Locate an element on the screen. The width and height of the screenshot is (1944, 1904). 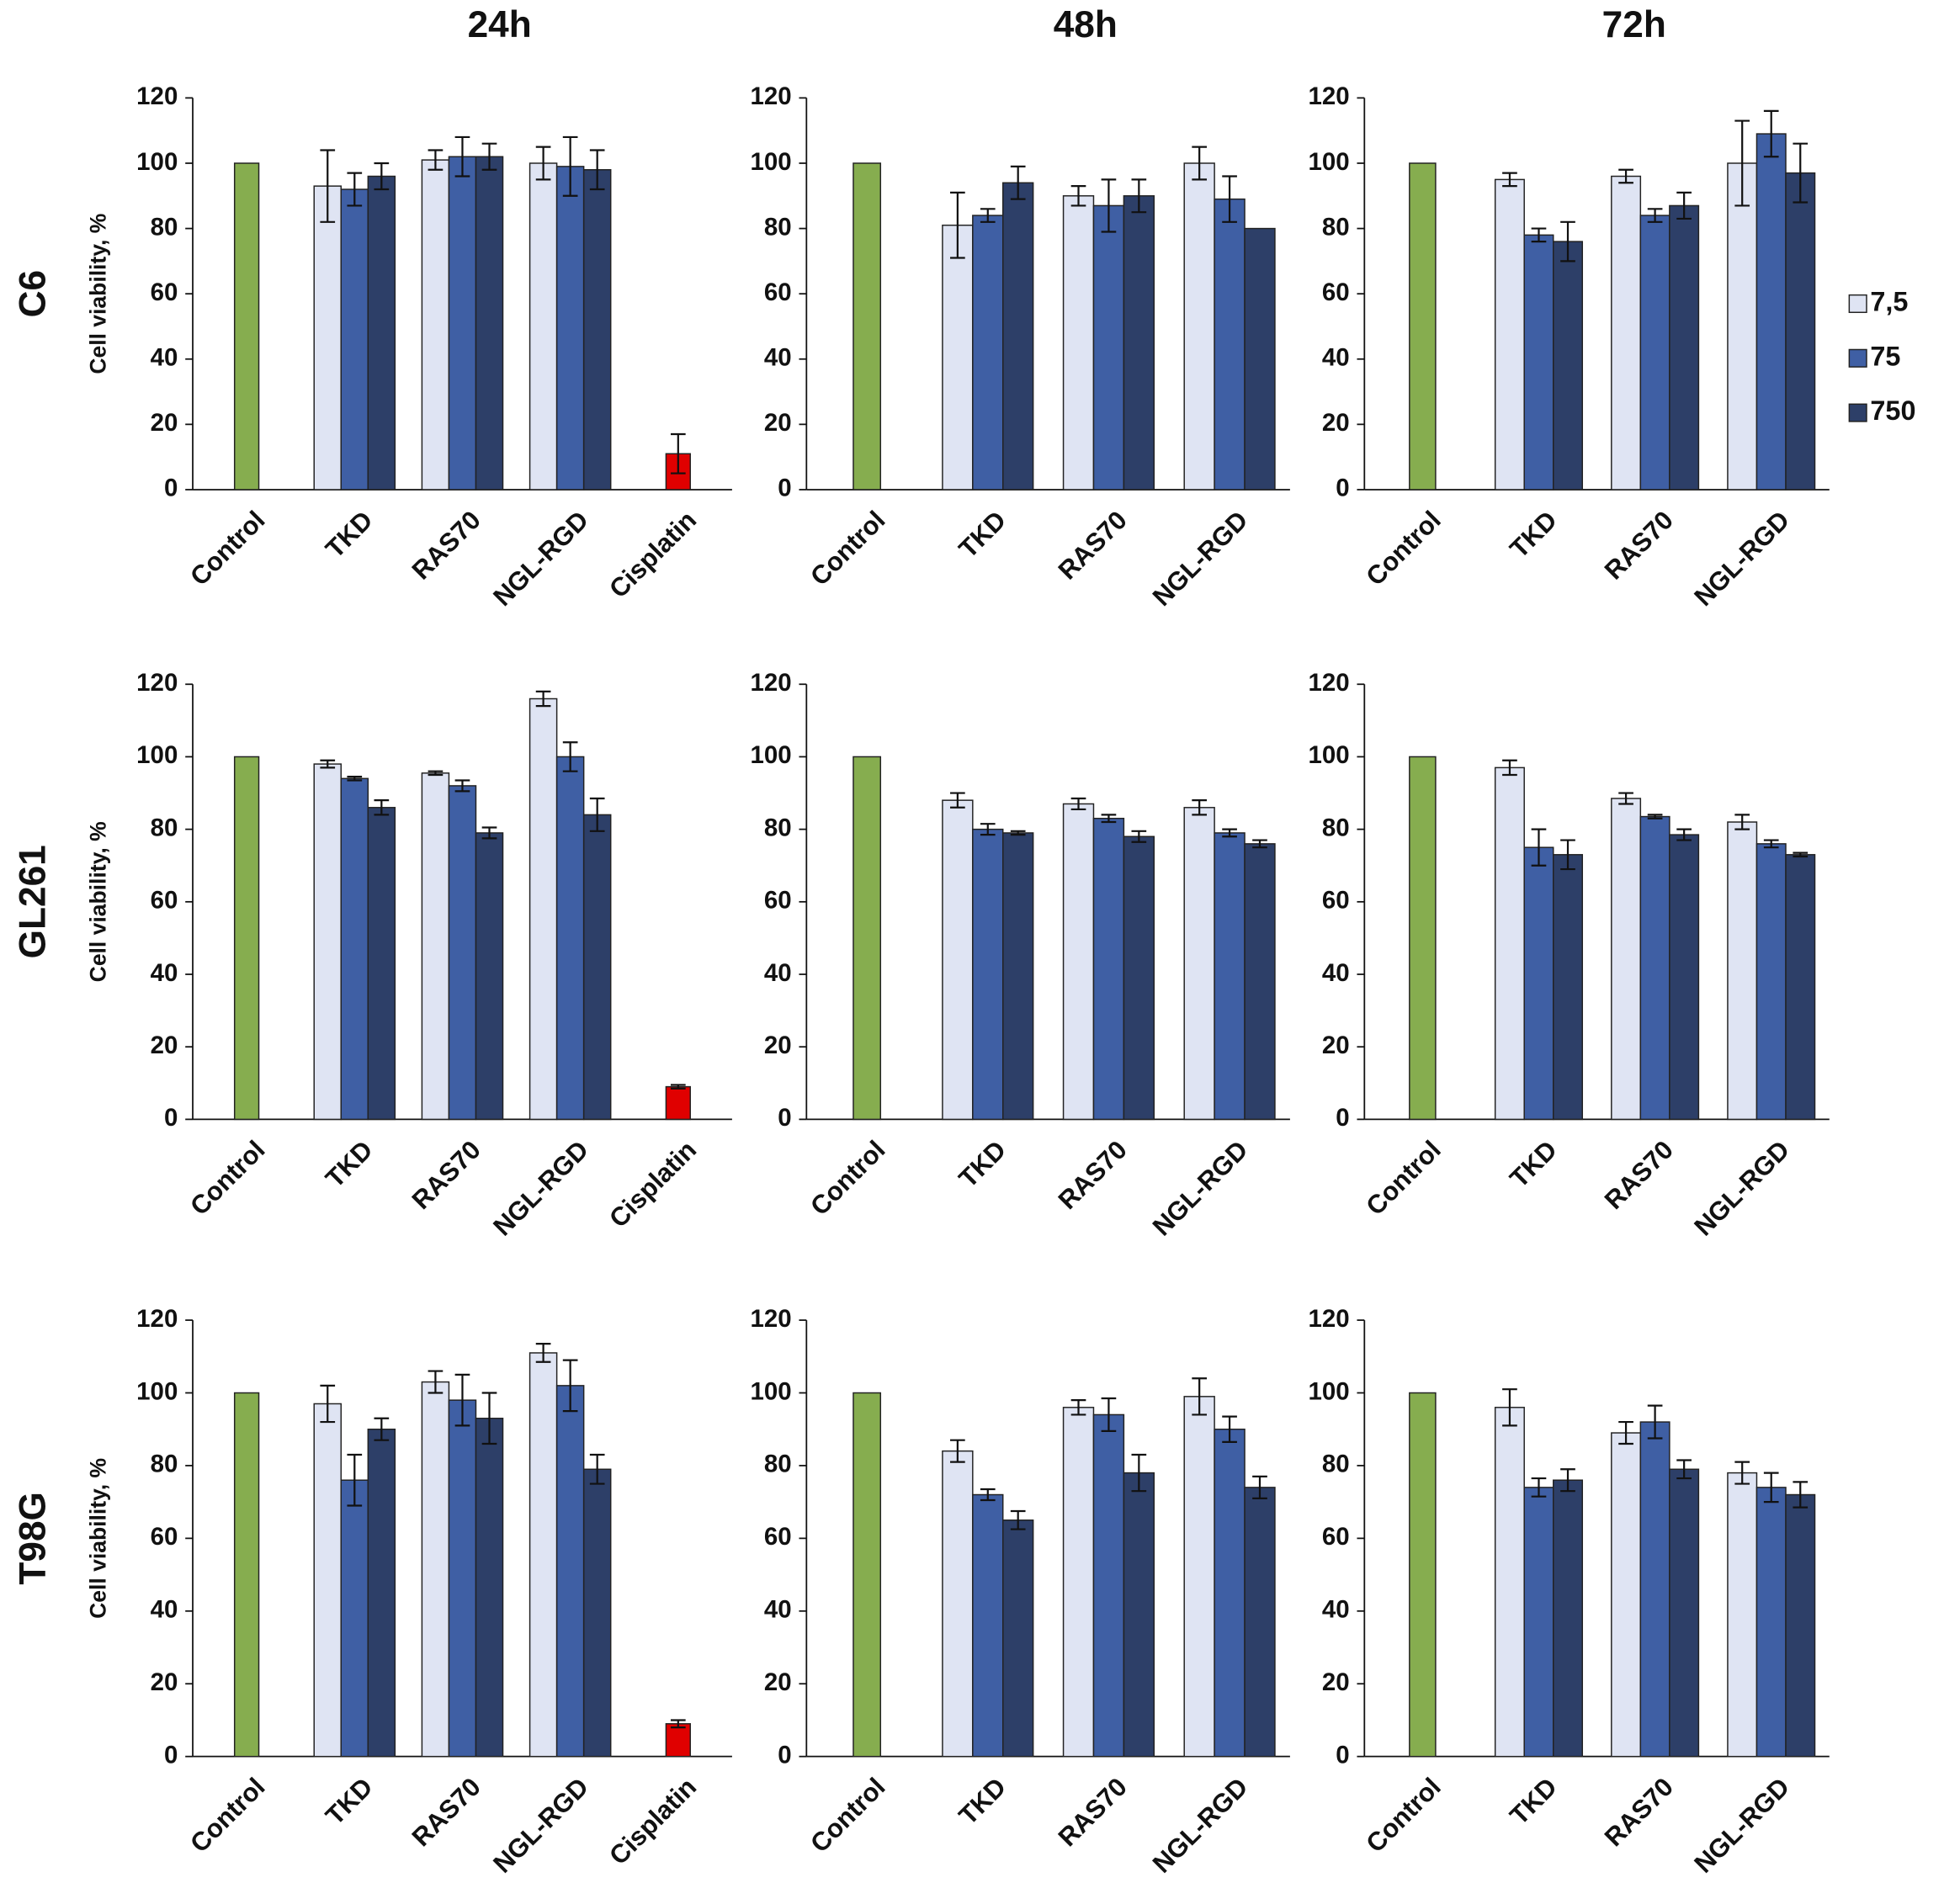
legend-label: 75 is located at coordinates (1885, 356).